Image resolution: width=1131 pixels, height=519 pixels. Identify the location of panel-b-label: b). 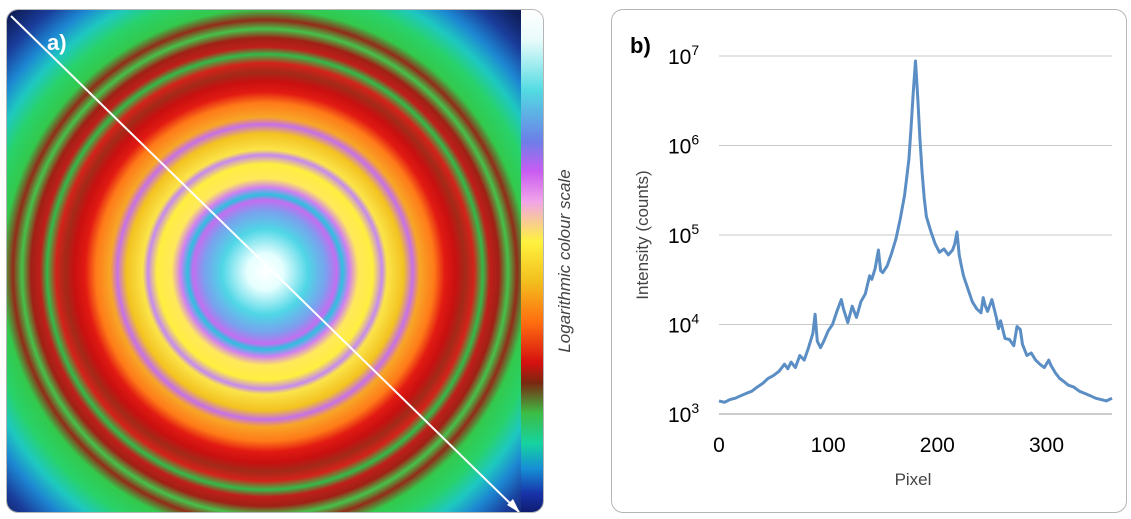
(640, 45).